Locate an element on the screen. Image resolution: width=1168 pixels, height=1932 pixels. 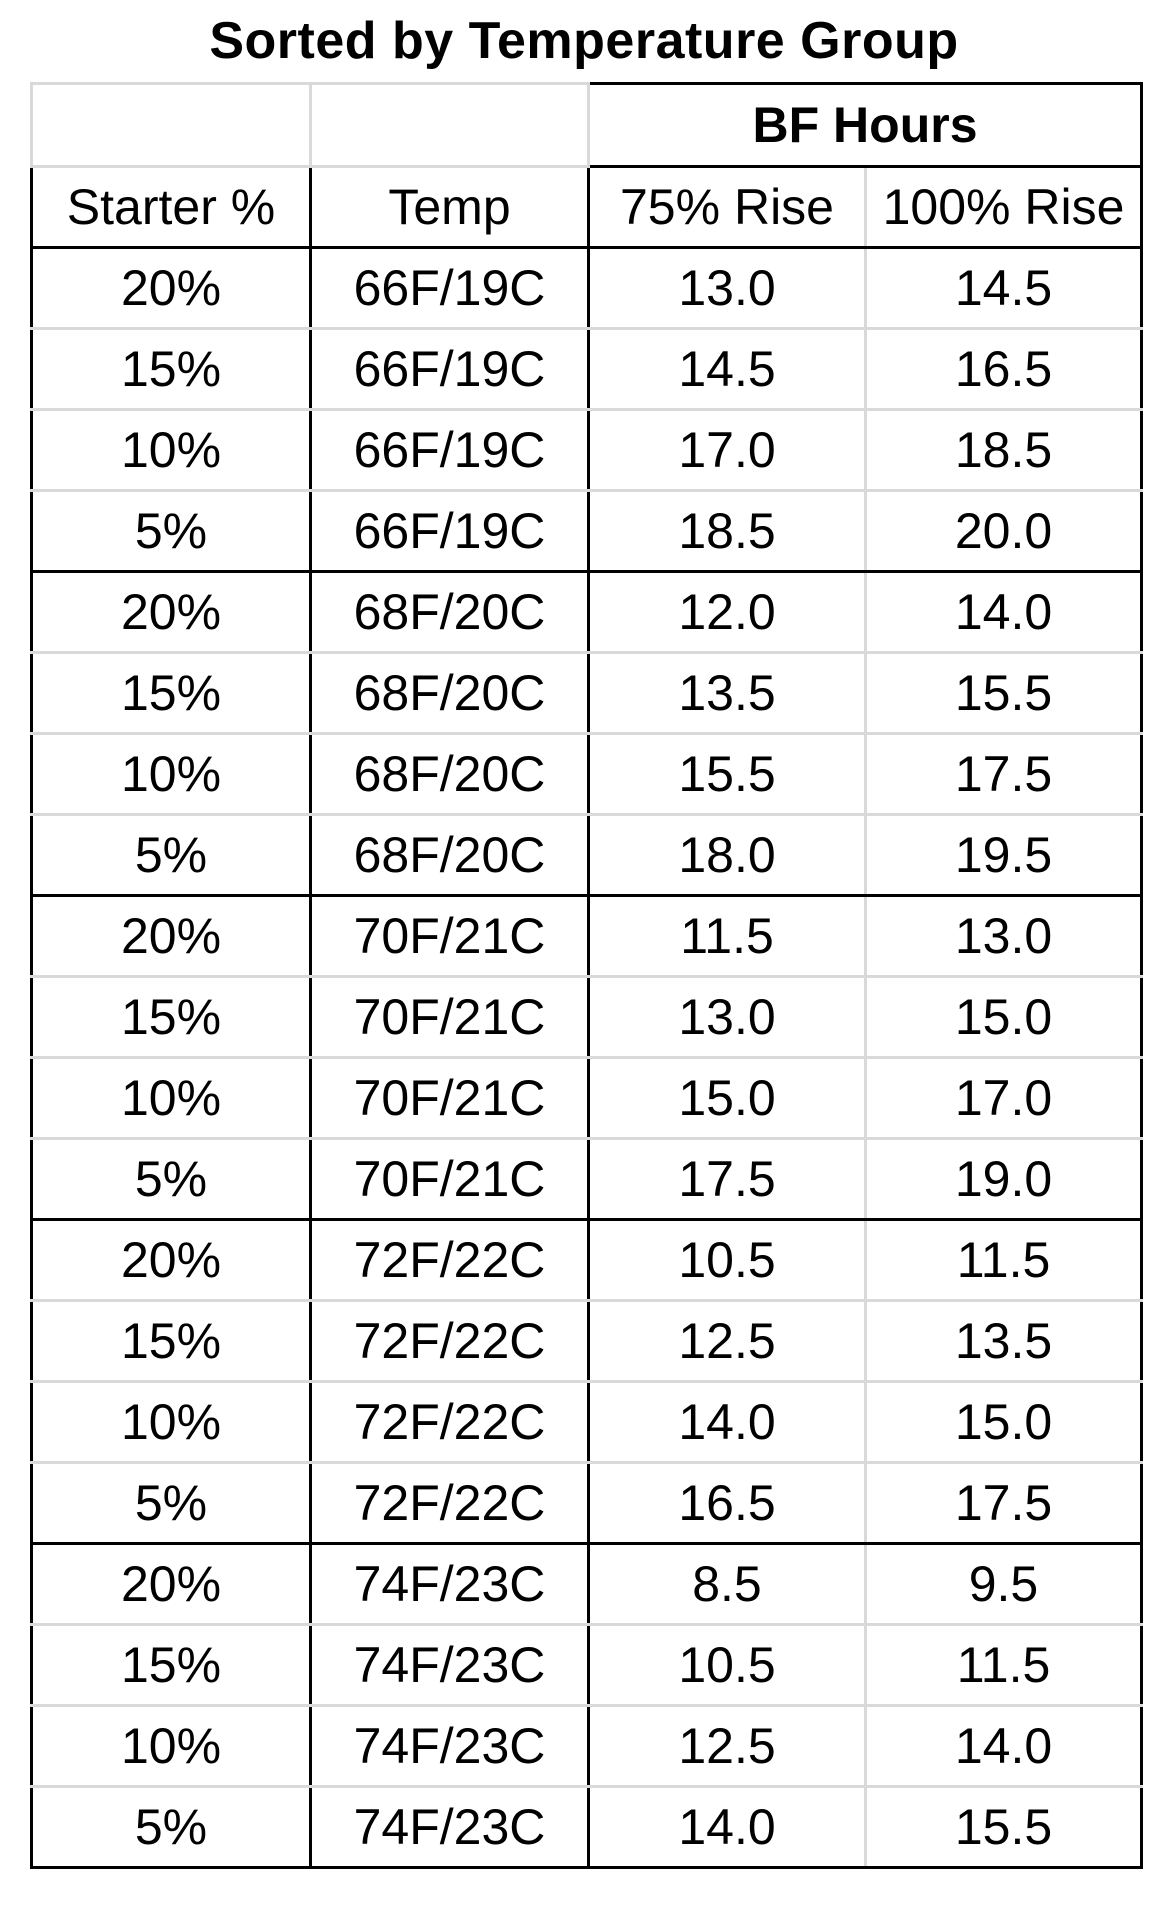
table-row: 20% 70F/21C 11.5 13.0 is located at coordinates (586, 936).